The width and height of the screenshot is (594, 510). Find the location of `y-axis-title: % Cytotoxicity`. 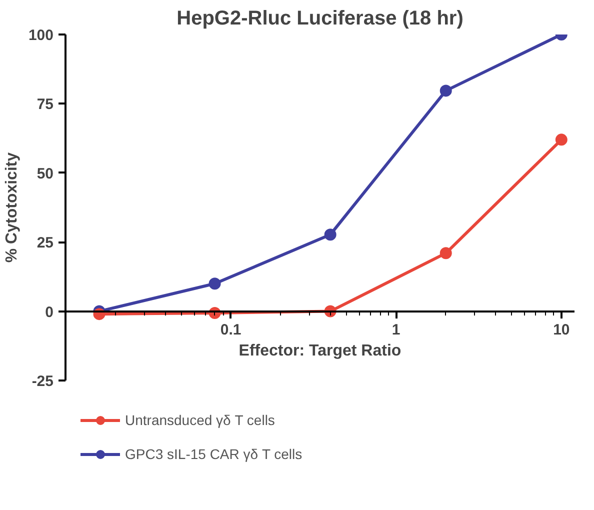

y-axis-title: % Cytotoxicity is located at coordinates (11, 207).